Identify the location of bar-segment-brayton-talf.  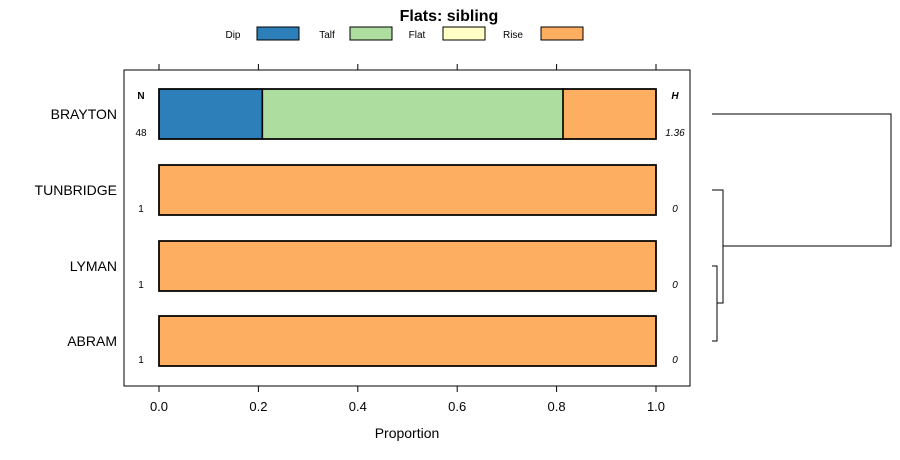
(412, 114).